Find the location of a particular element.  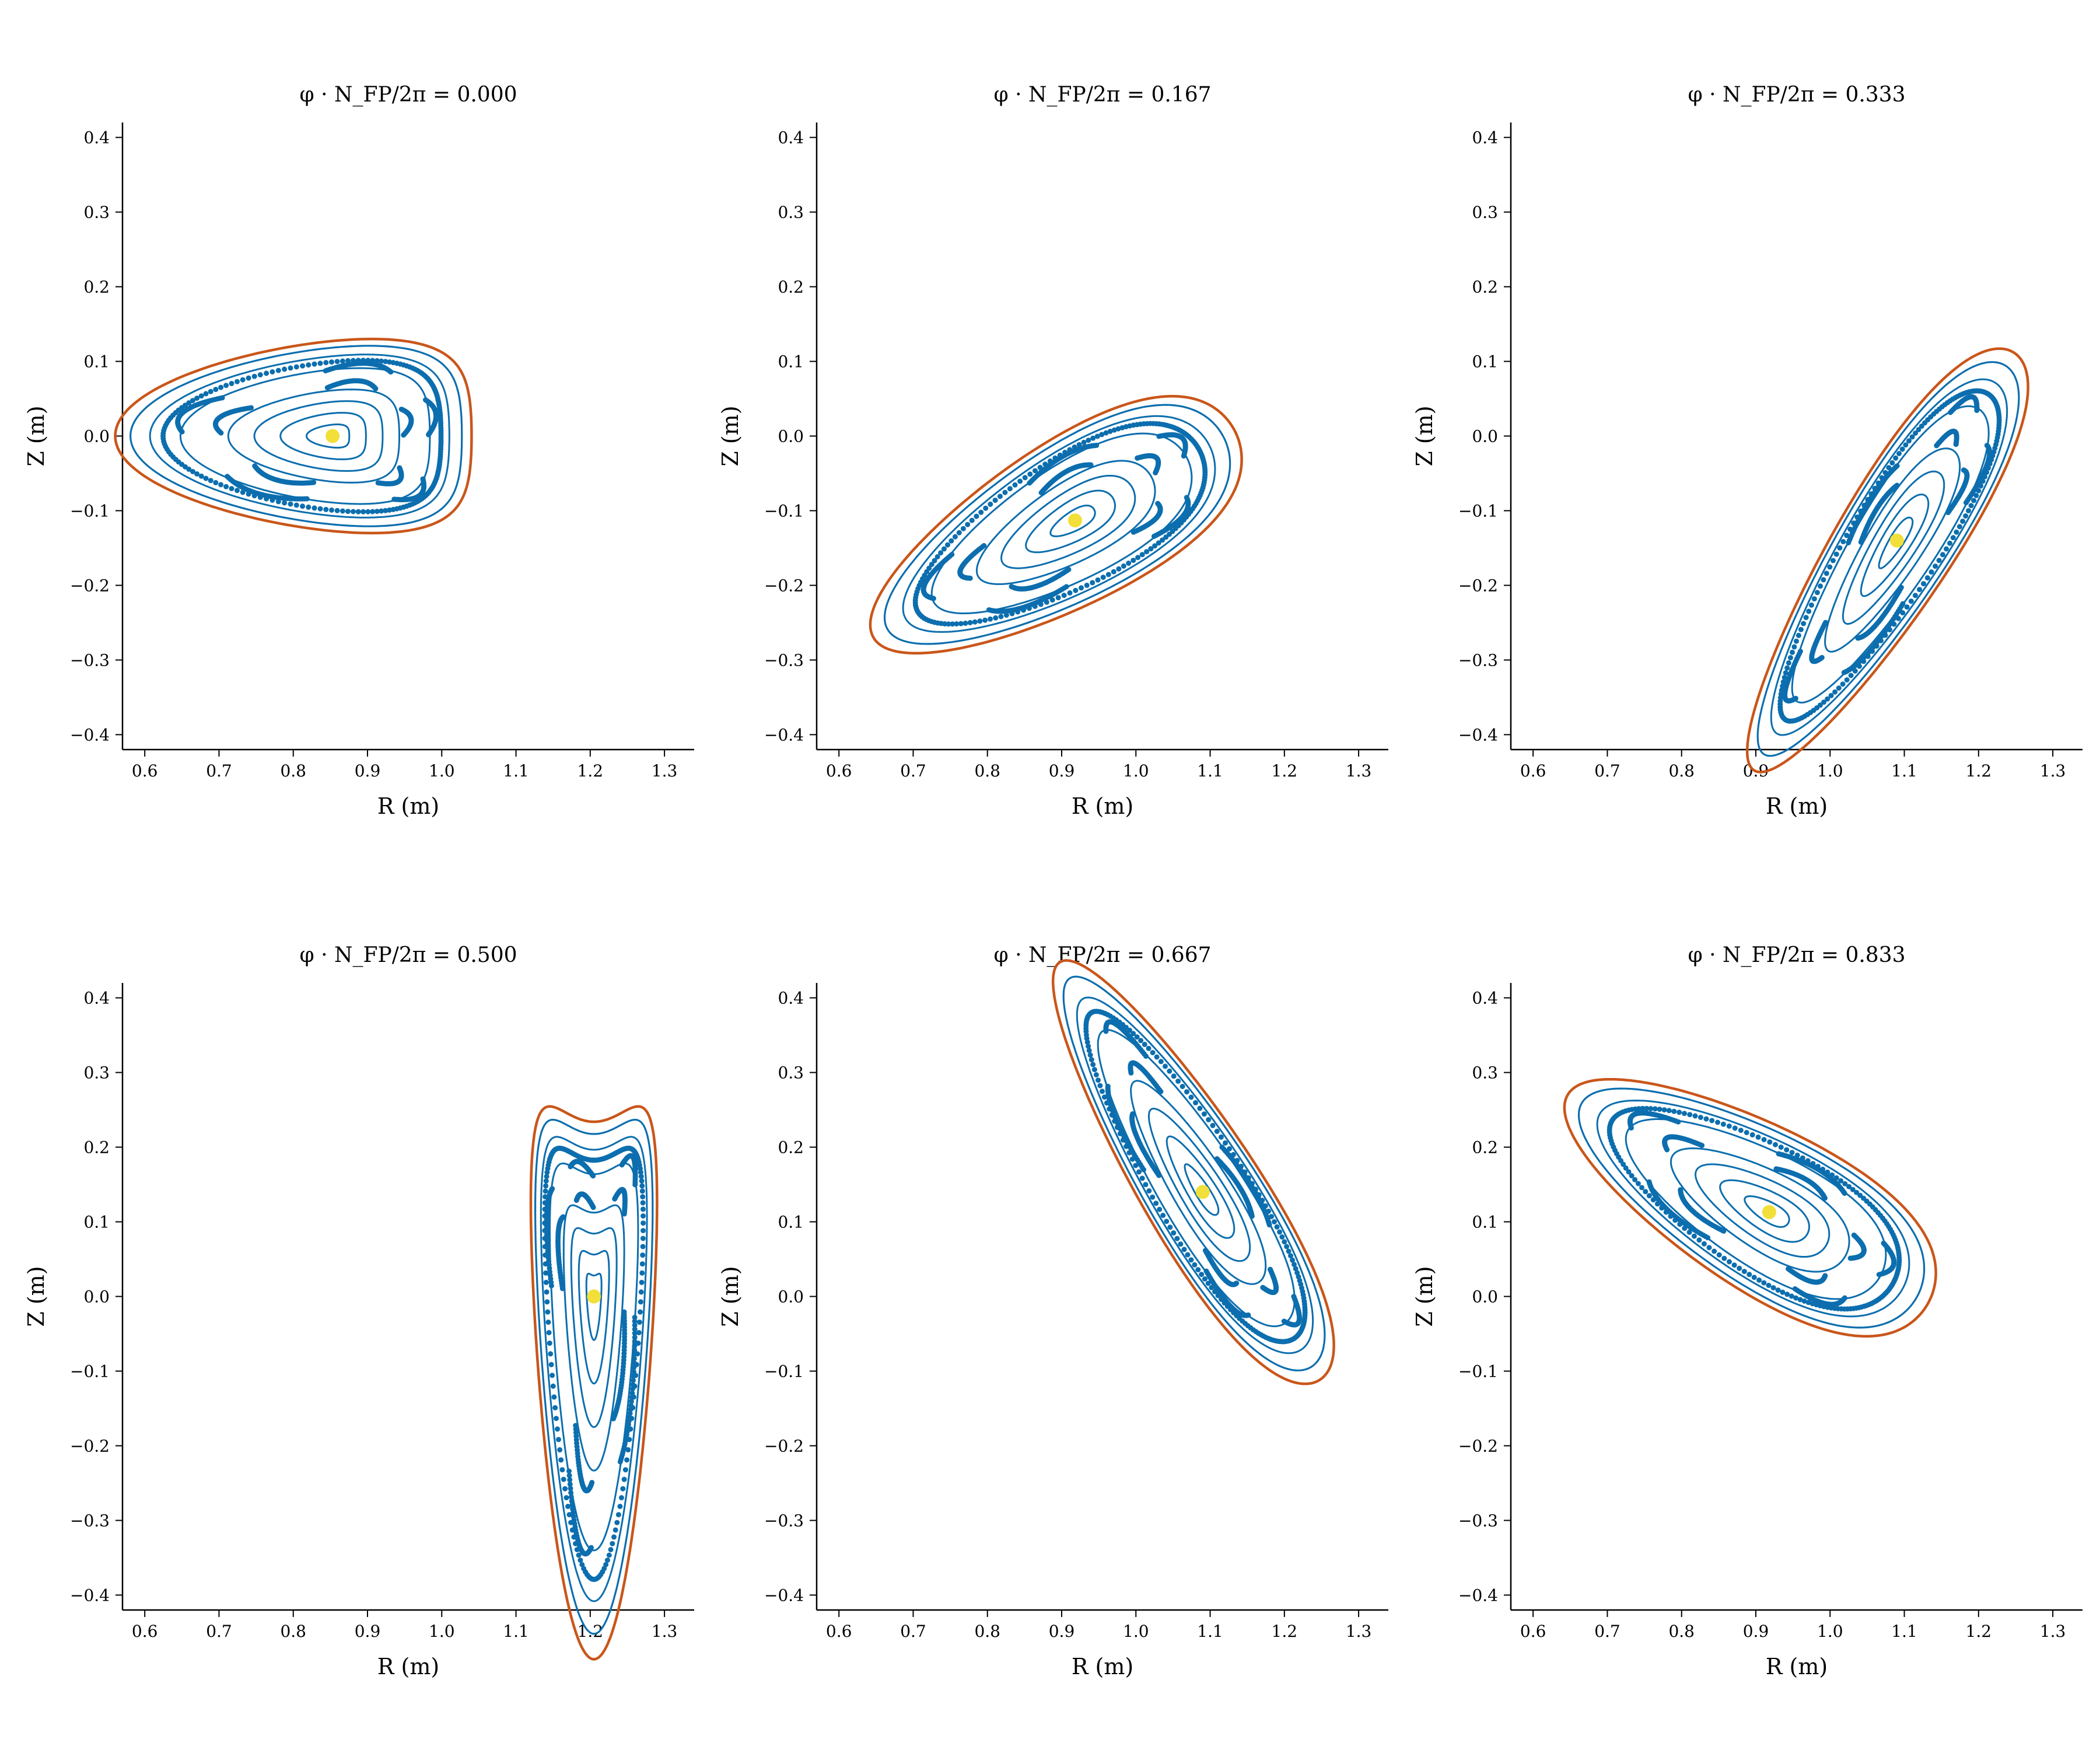

plasma-boundary is located at coordinates (594, 1383).